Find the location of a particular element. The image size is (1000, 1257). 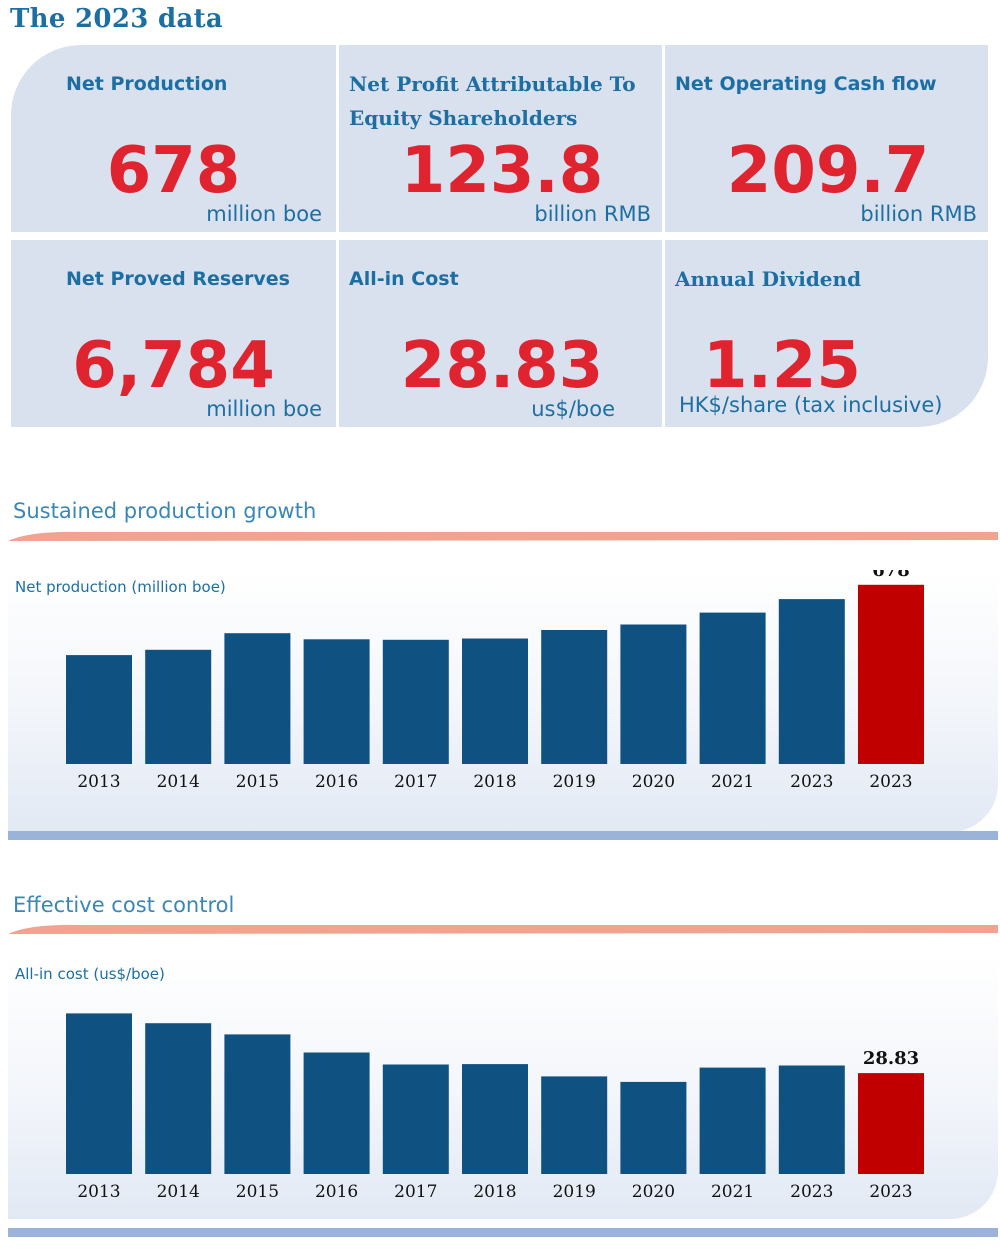

chart-ylabel: All-in cost (us$/boe) is located at coordinates (90, 974).